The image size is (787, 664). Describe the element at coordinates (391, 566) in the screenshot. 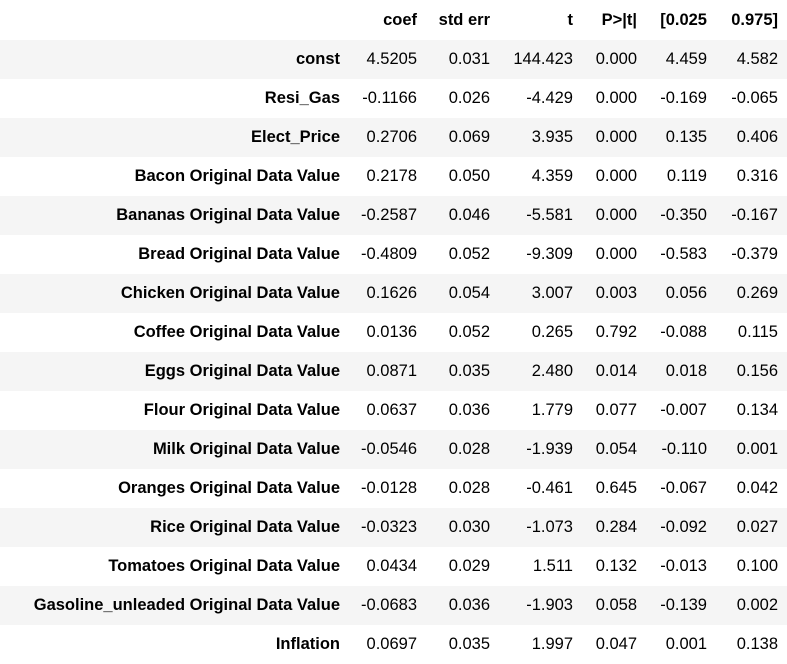

I see `cell-coef: 0.0434` at that location.